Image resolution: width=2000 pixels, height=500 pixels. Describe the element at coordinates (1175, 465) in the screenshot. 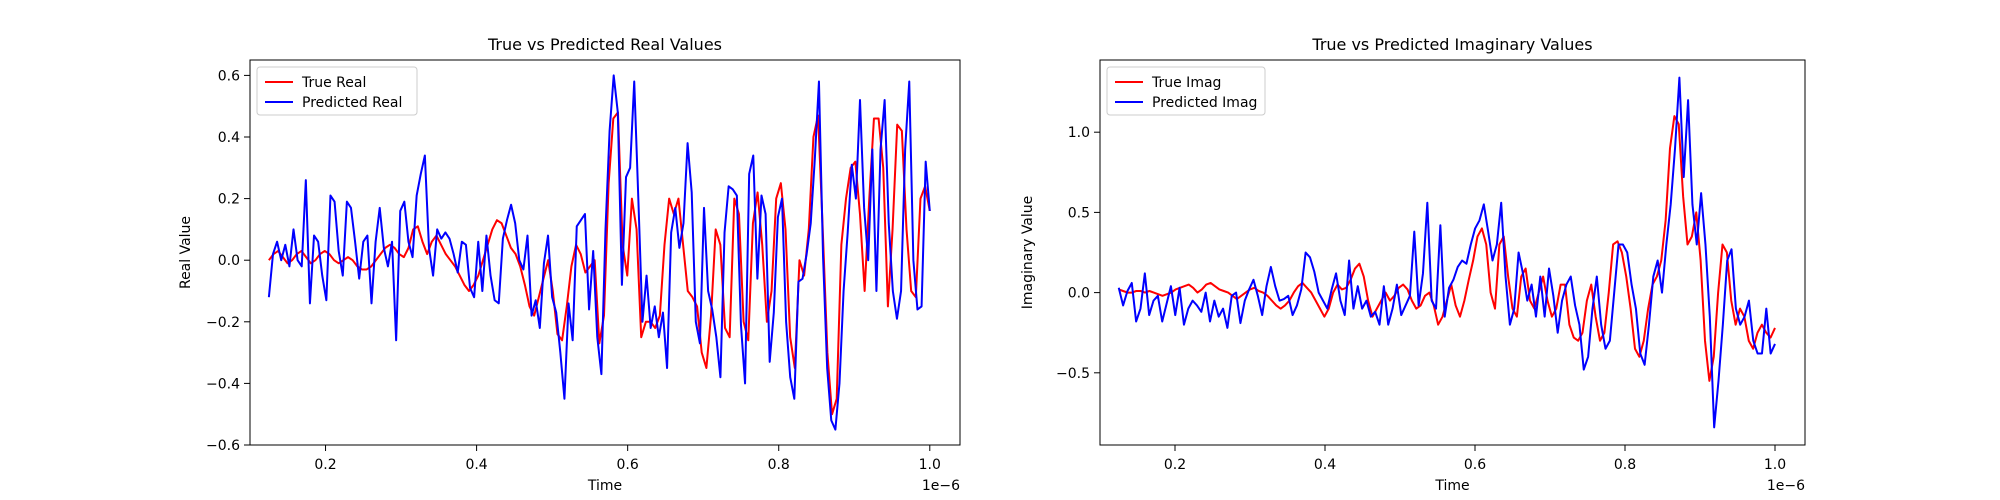

I see `chart-1-x-tick-label: 0.2` at that location.